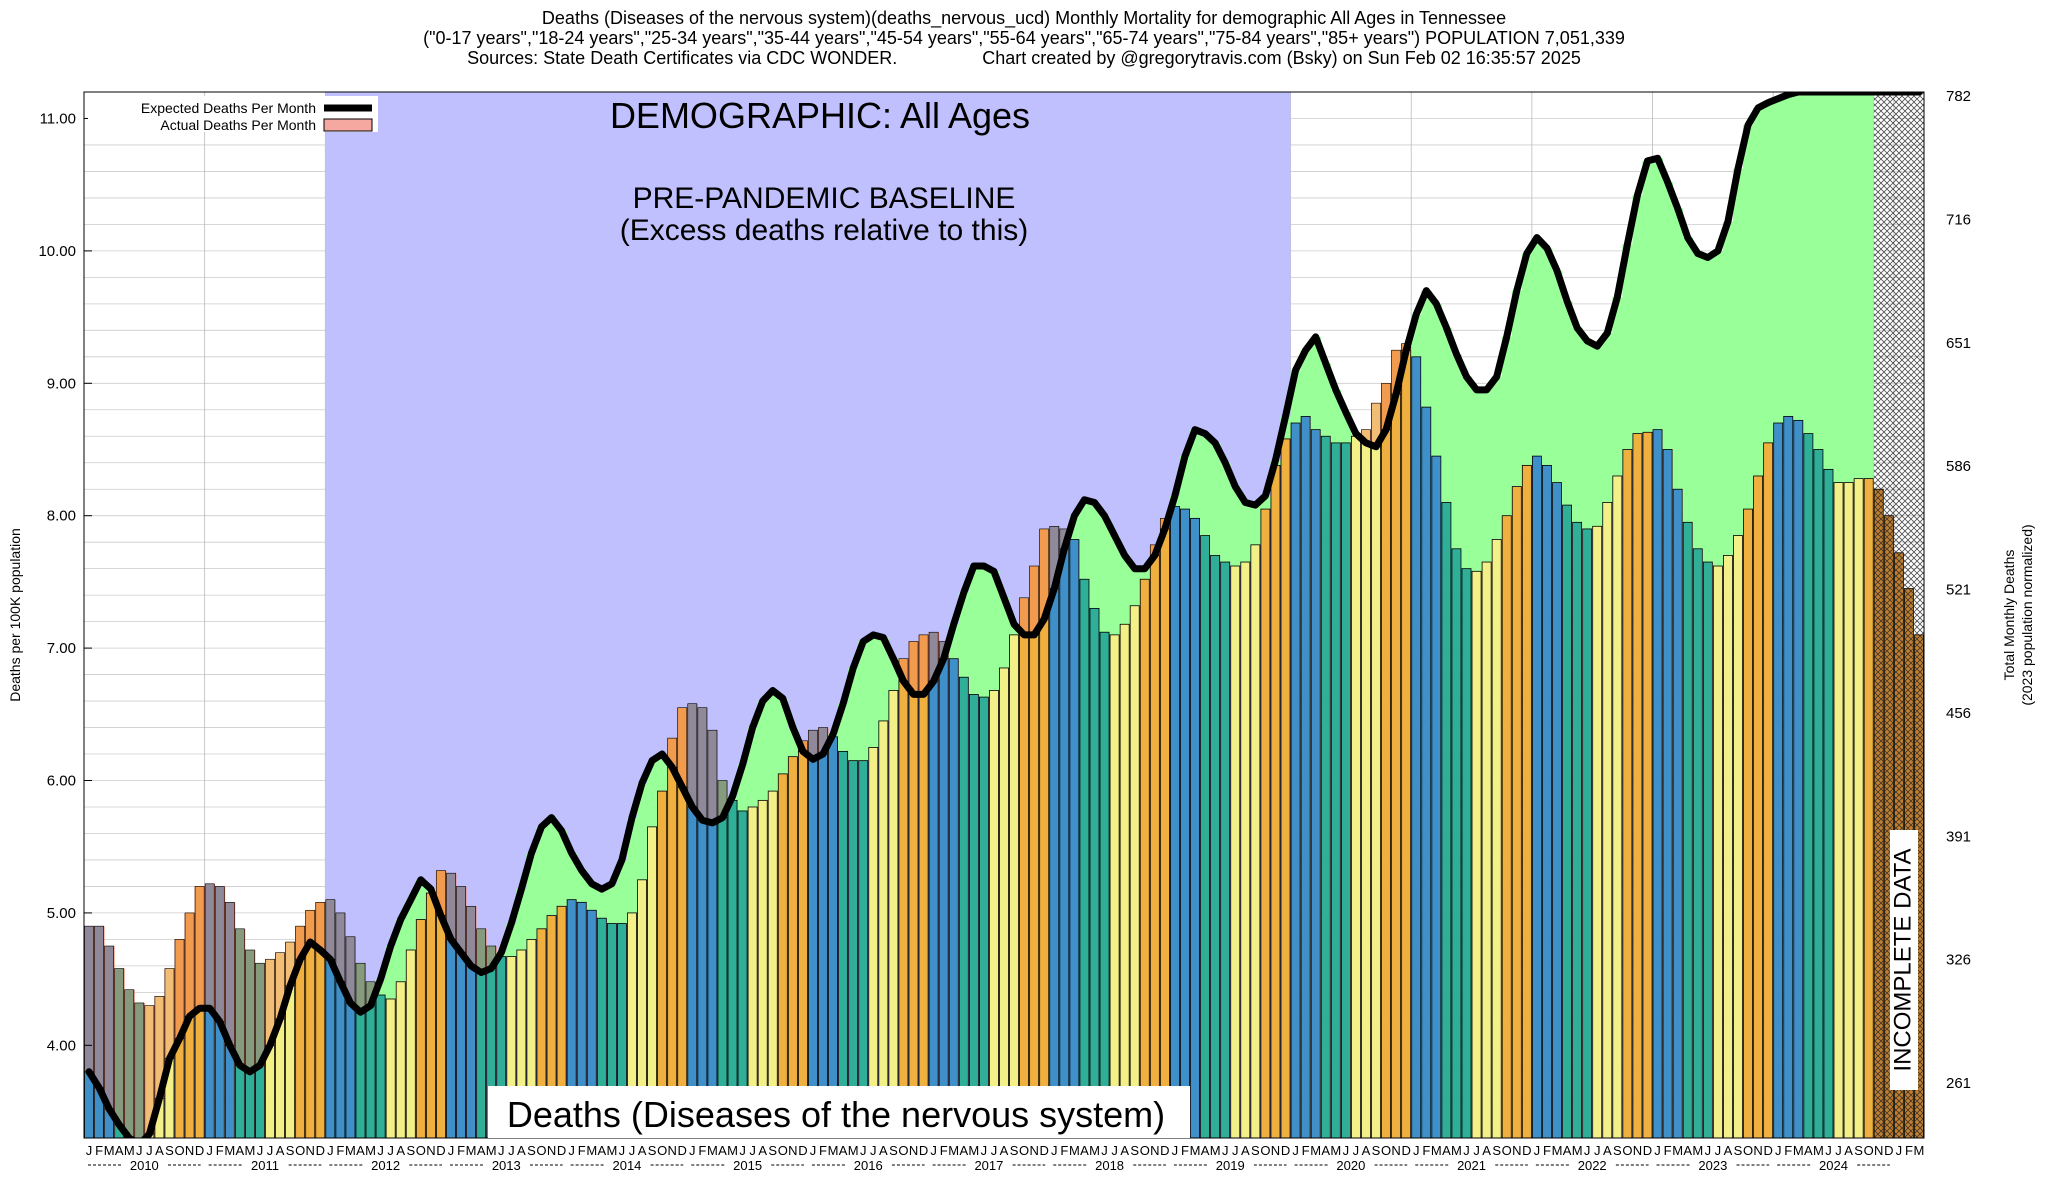  What do you see at coordinates (1526, 1150) in the screenshot?
I see `month-label: D` at bounding box center [1526, 1150].